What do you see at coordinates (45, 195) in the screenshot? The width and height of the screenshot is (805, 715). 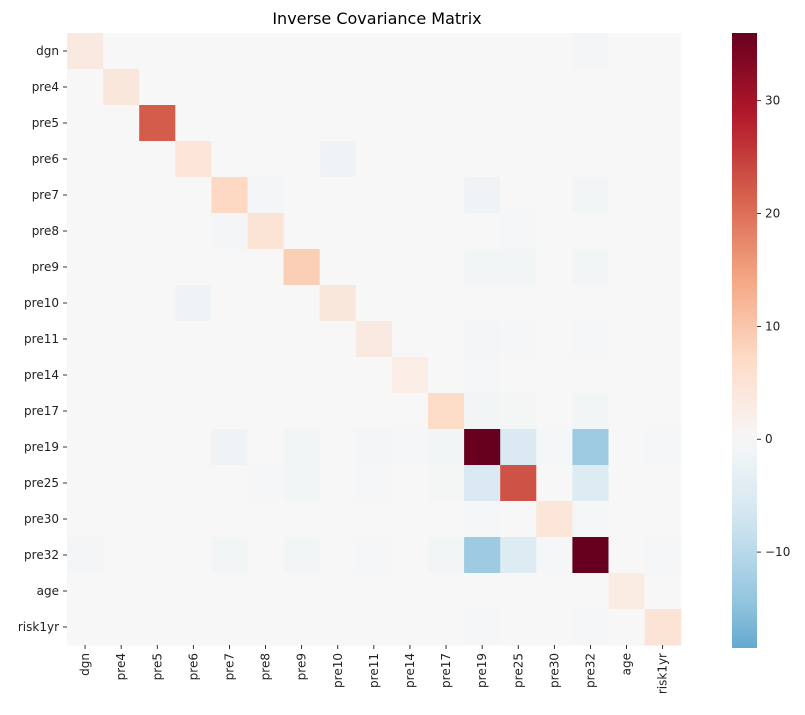 I see `y-tick-label-pre7: pre7` at bounding box center [45, 195].